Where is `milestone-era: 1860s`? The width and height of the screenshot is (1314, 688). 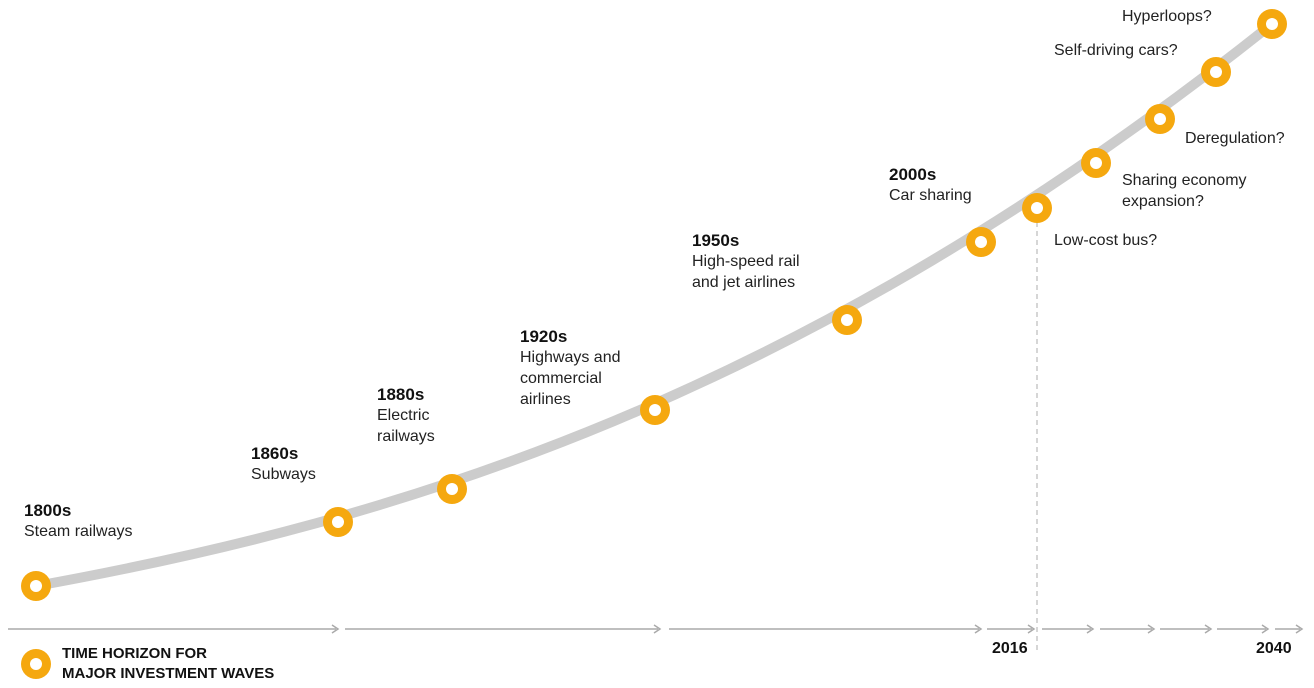 milestone-era: 1860s is located at coordinates (275, 453).